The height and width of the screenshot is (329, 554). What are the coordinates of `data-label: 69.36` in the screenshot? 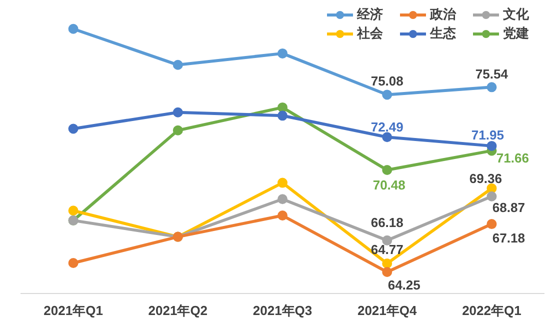 It's located at (485, 178).